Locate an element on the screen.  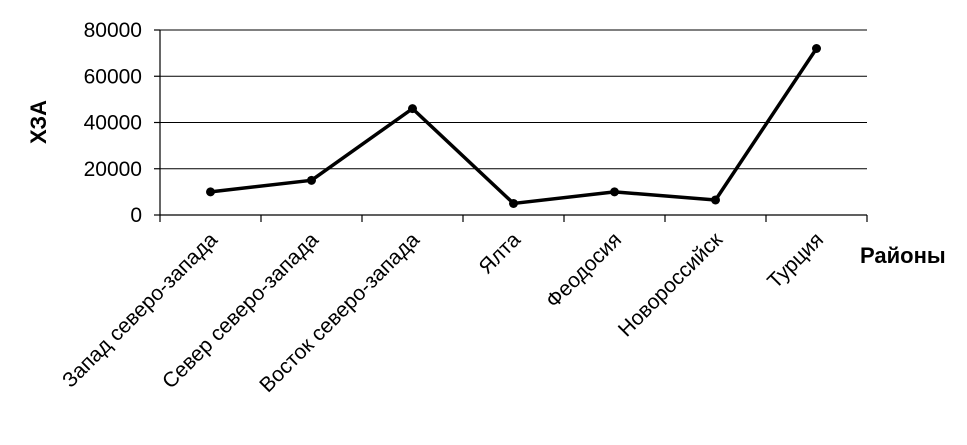
category-label: Феодосия is located at coordinates (584, 270).